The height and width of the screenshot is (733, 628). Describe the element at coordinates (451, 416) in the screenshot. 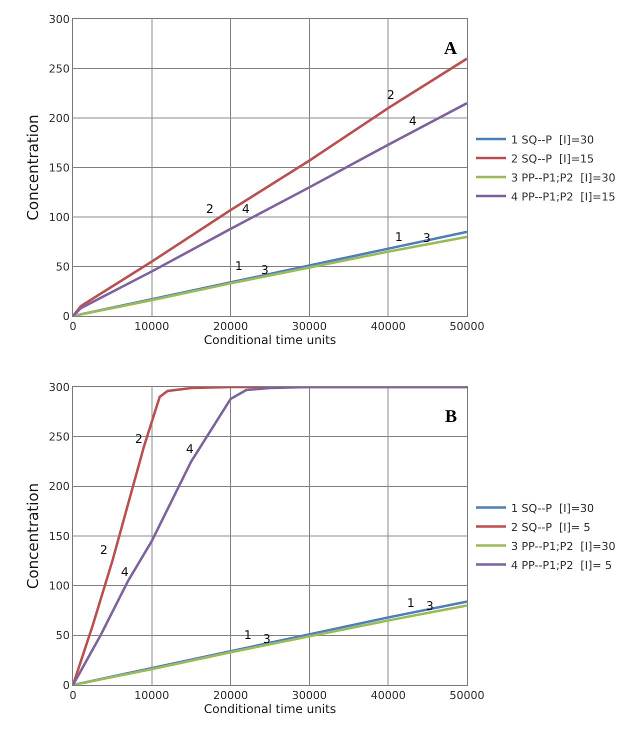

I see `text: B` at that location.